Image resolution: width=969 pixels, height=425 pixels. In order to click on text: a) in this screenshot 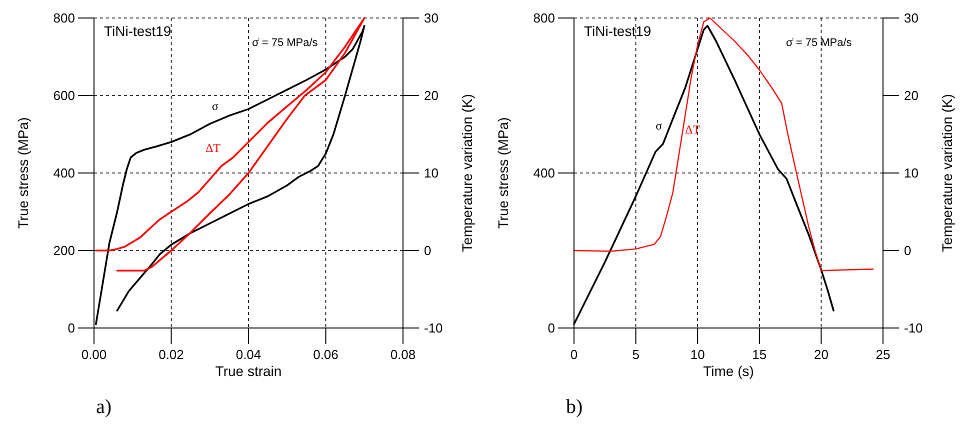, I will do `click(104, 407)`.